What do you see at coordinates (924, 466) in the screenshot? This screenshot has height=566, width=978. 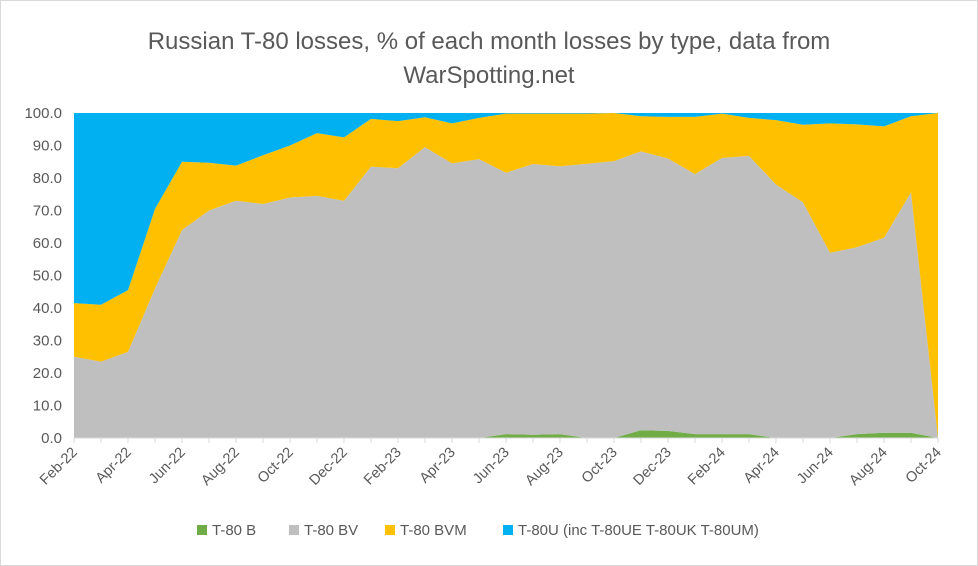 I see `x-tick-label: Oct-24` at bounding box center [924, 466].